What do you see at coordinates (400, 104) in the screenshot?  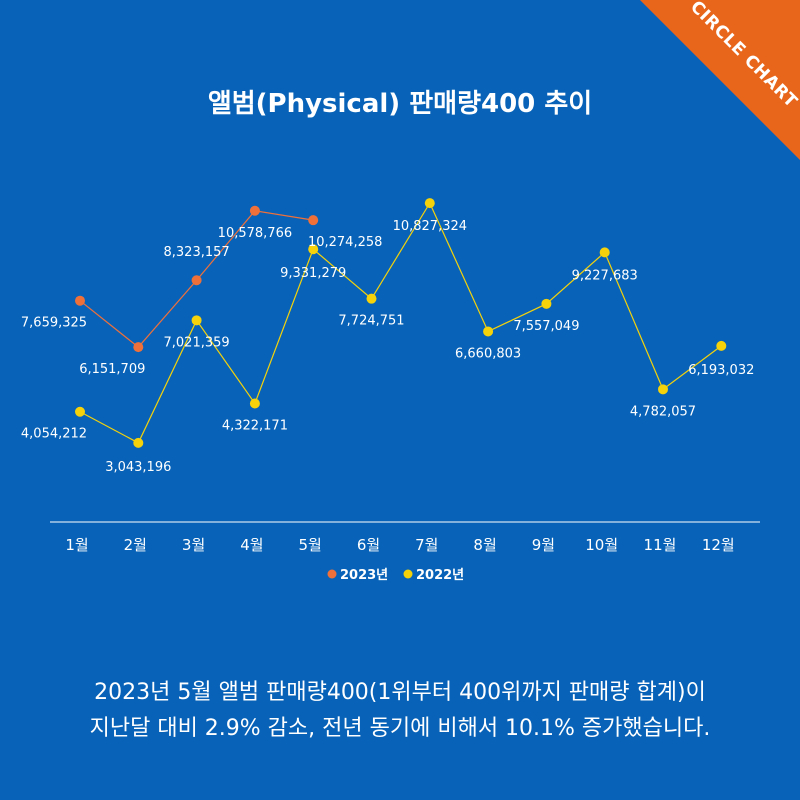 I see `chart-title: 앨범(Physical) 판매량400 추이` at bounding box center [400, 104].